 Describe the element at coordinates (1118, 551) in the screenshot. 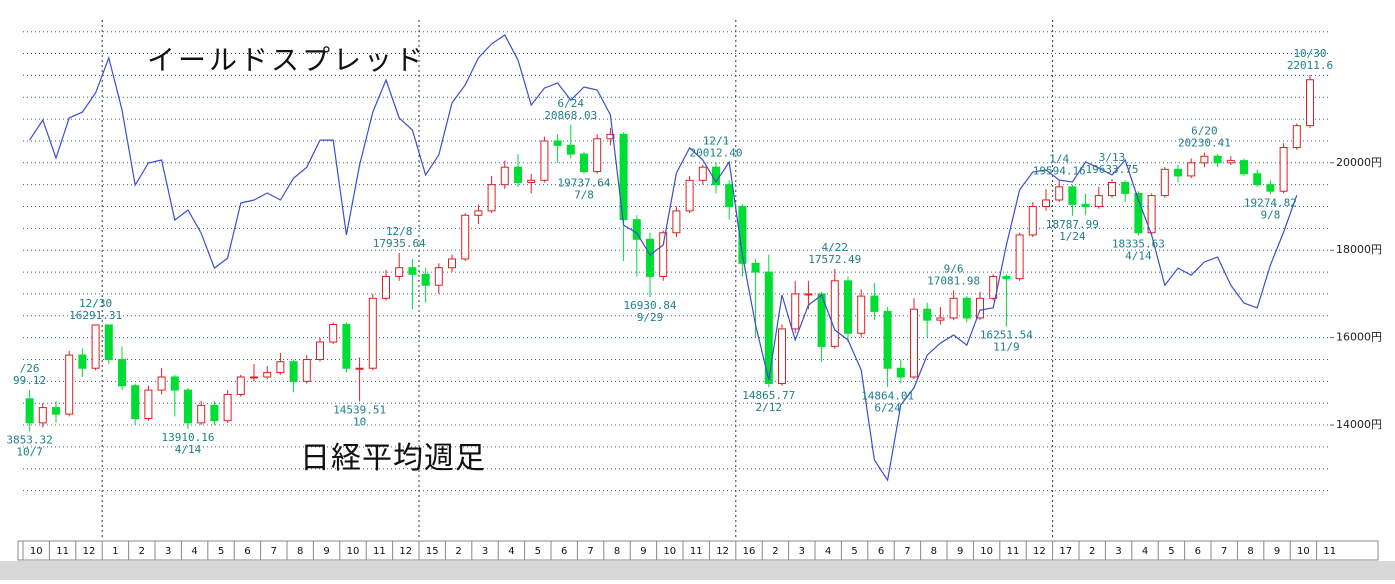

I see `month-label: 3` at that location.